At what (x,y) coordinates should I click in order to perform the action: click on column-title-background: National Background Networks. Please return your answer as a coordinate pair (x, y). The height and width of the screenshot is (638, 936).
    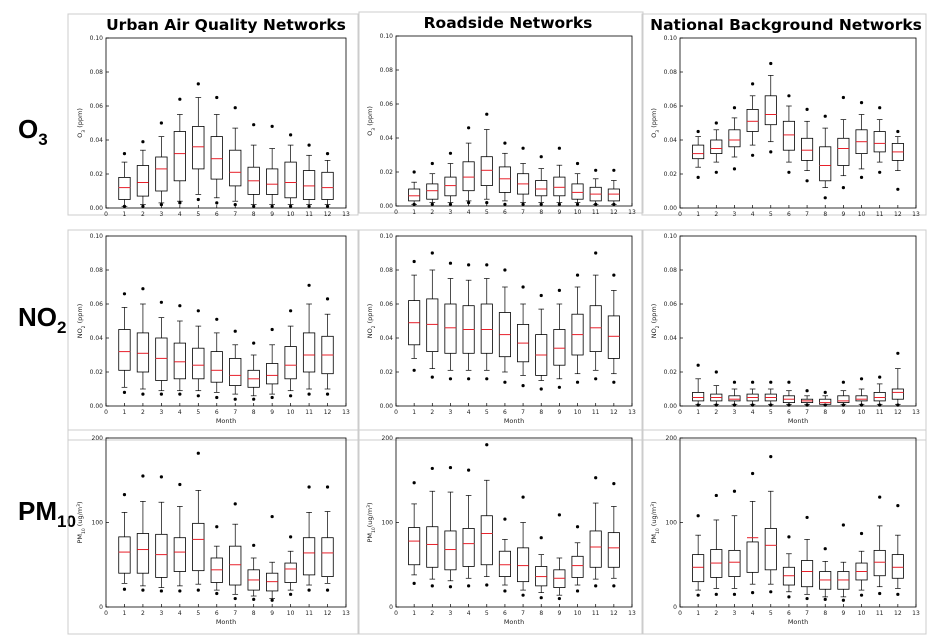
    Looking at the image, I should click on (786, 25).